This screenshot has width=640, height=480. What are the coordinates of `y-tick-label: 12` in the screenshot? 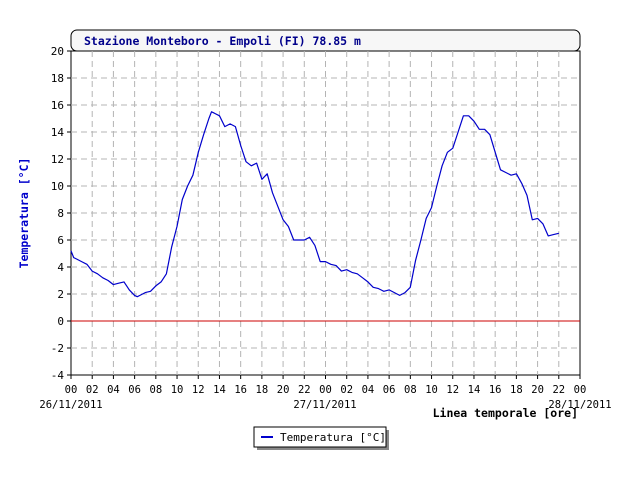 It's located at (57, 159).